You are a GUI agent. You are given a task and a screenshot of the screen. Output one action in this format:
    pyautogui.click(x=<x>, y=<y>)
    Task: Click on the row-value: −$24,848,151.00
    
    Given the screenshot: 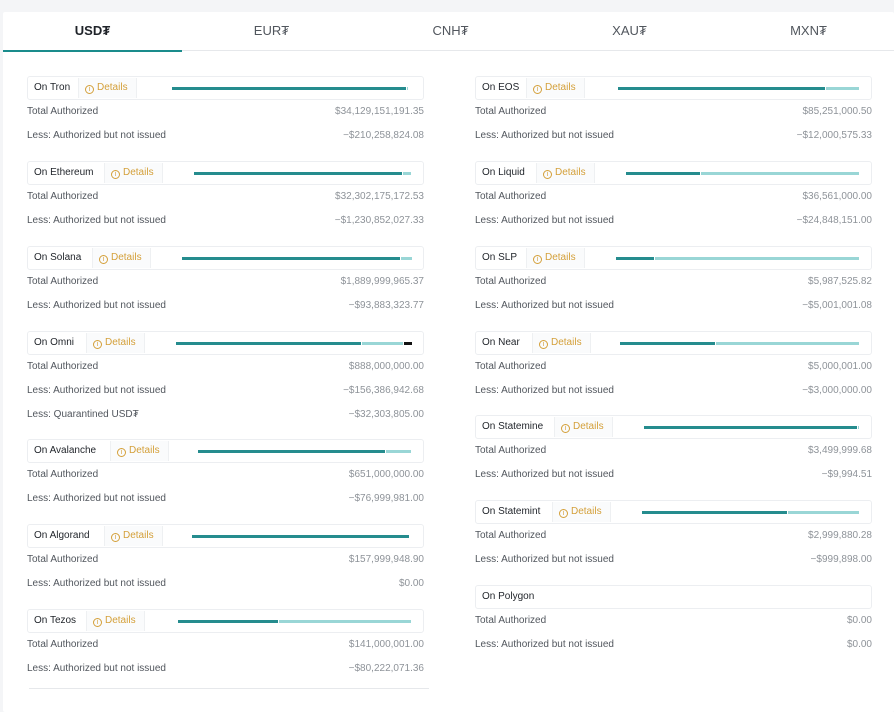 What is the action you would take?
    pyautogui.click(x=834, y=220)
    